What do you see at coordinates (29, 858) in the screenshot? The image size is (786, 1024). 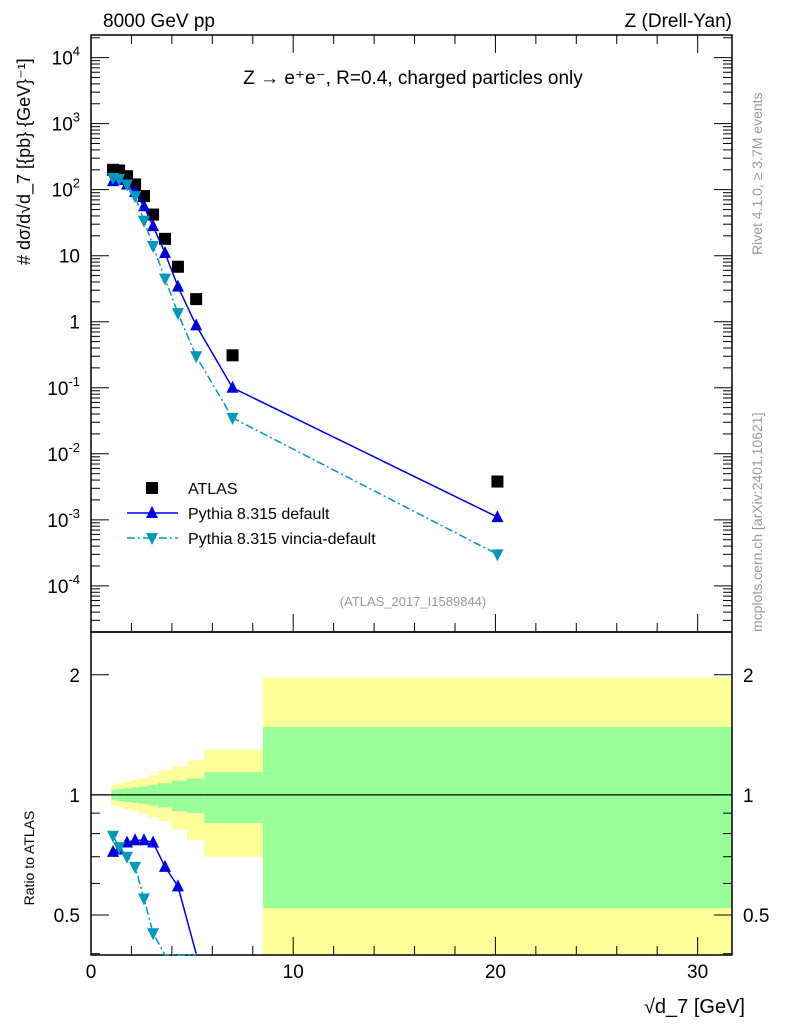 I see `ratio-ylabel: Ratio to ATLAS` at bounding box center [29, 858].